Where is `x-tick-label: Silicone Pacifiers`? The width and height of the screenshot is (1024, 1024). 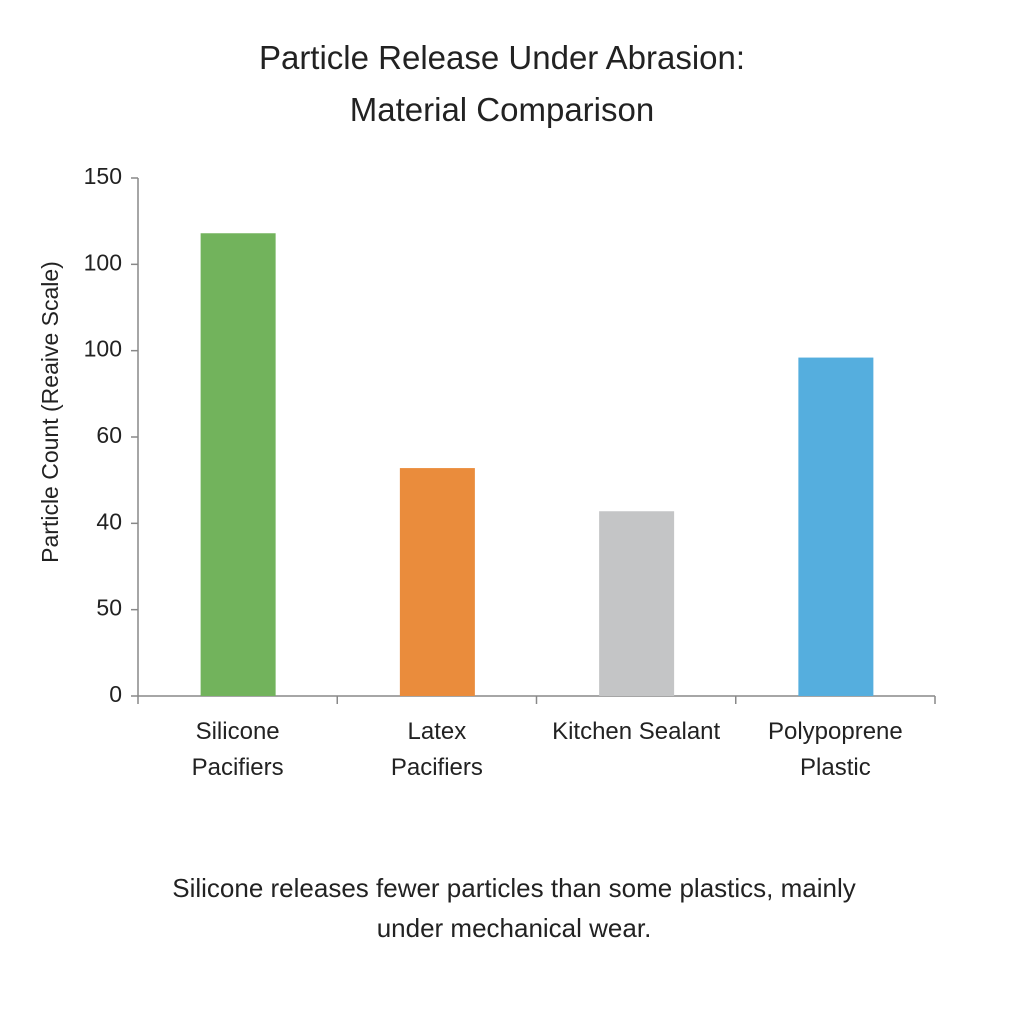 x-tick-label: Silicone Pacifiers is located at coordinates (237, 749).